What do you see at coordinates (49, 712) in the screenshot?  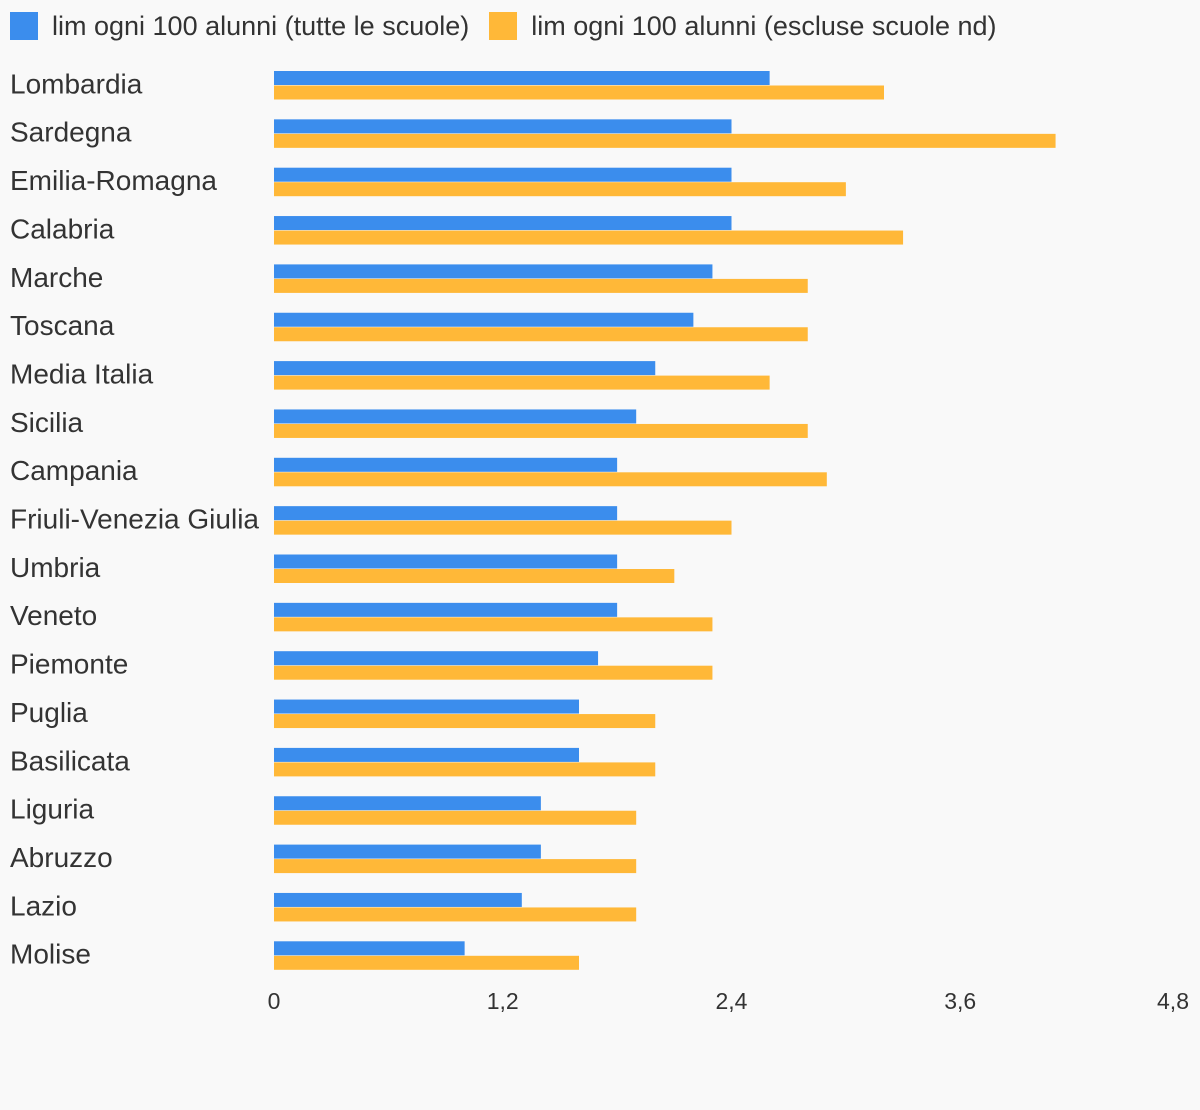 I see `category-label: Puglia` at bounding box center [49, 712].